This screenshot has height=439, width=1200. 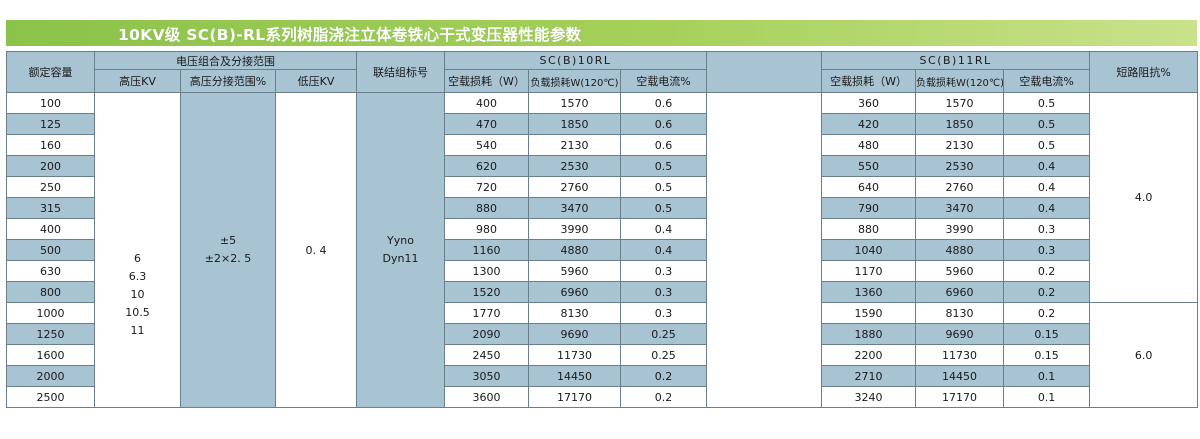 What do you see at coordinates (316, 81) in the screenshot?
I see `header-lv: 低压KV` at bounding box center [316, 81].